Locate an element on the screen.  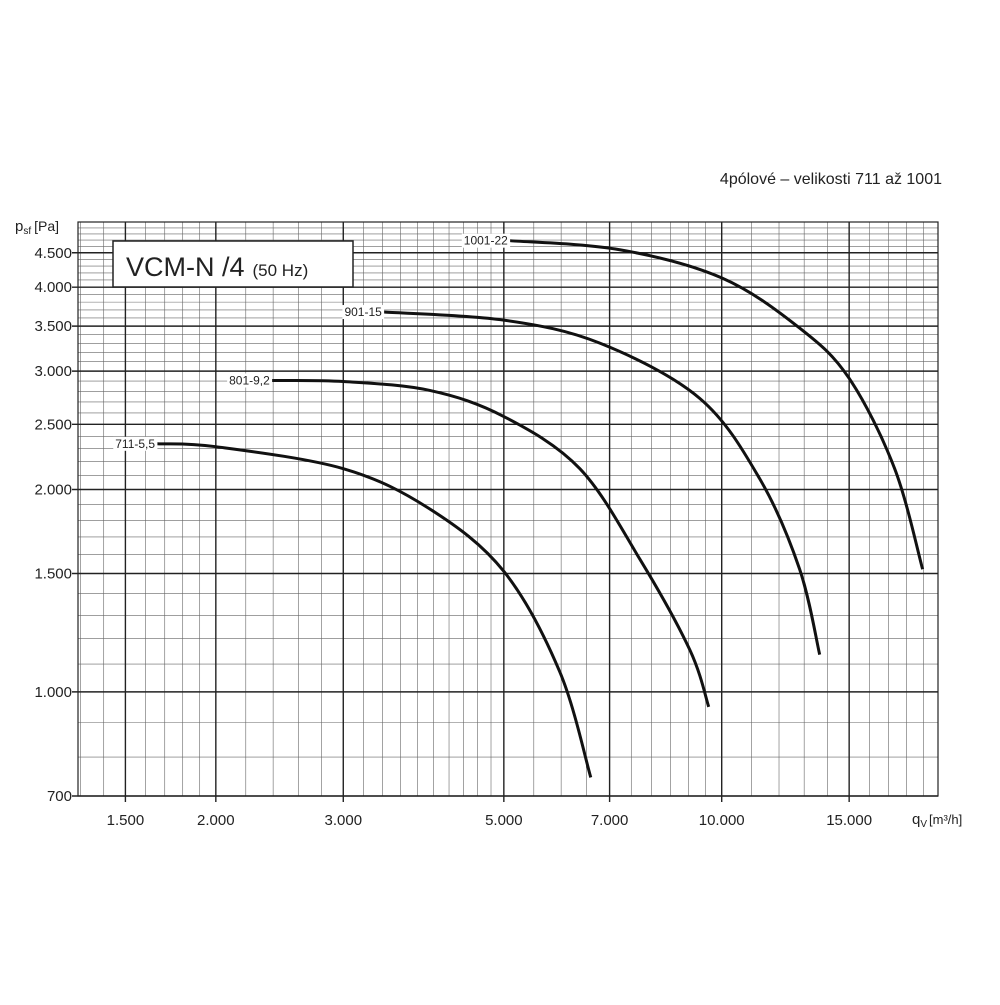
y-label-symbol: p is located at coordinates (19, 226).